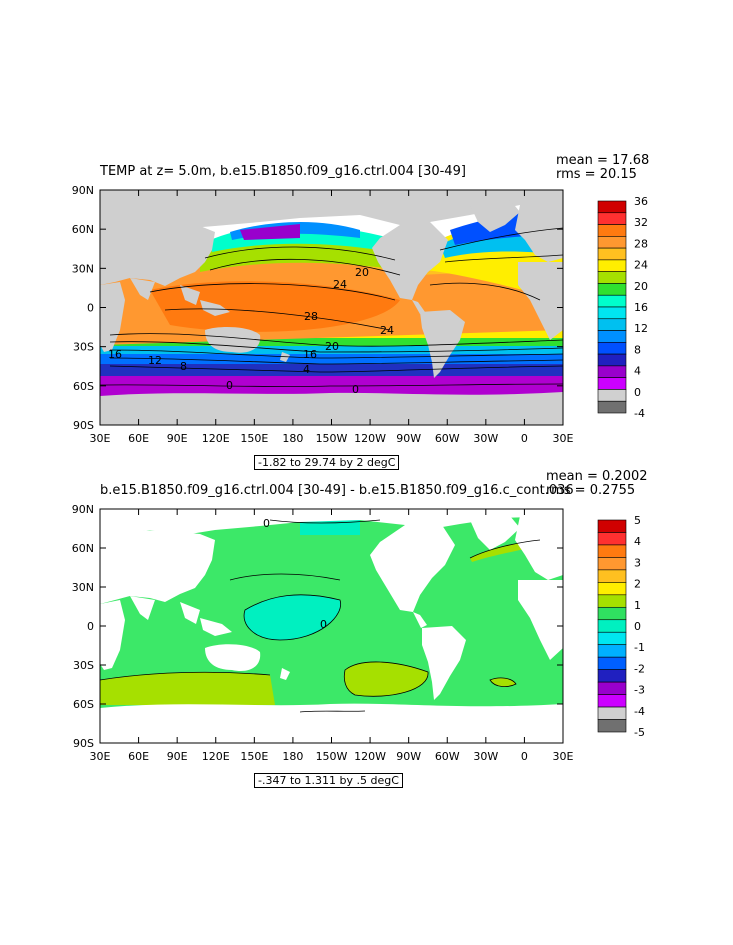 The width and height of the screenshot is (733, 945). Describe the element at coordinates (639, 732) in the screenshot. I see `colorbar-label: -5` at that location.